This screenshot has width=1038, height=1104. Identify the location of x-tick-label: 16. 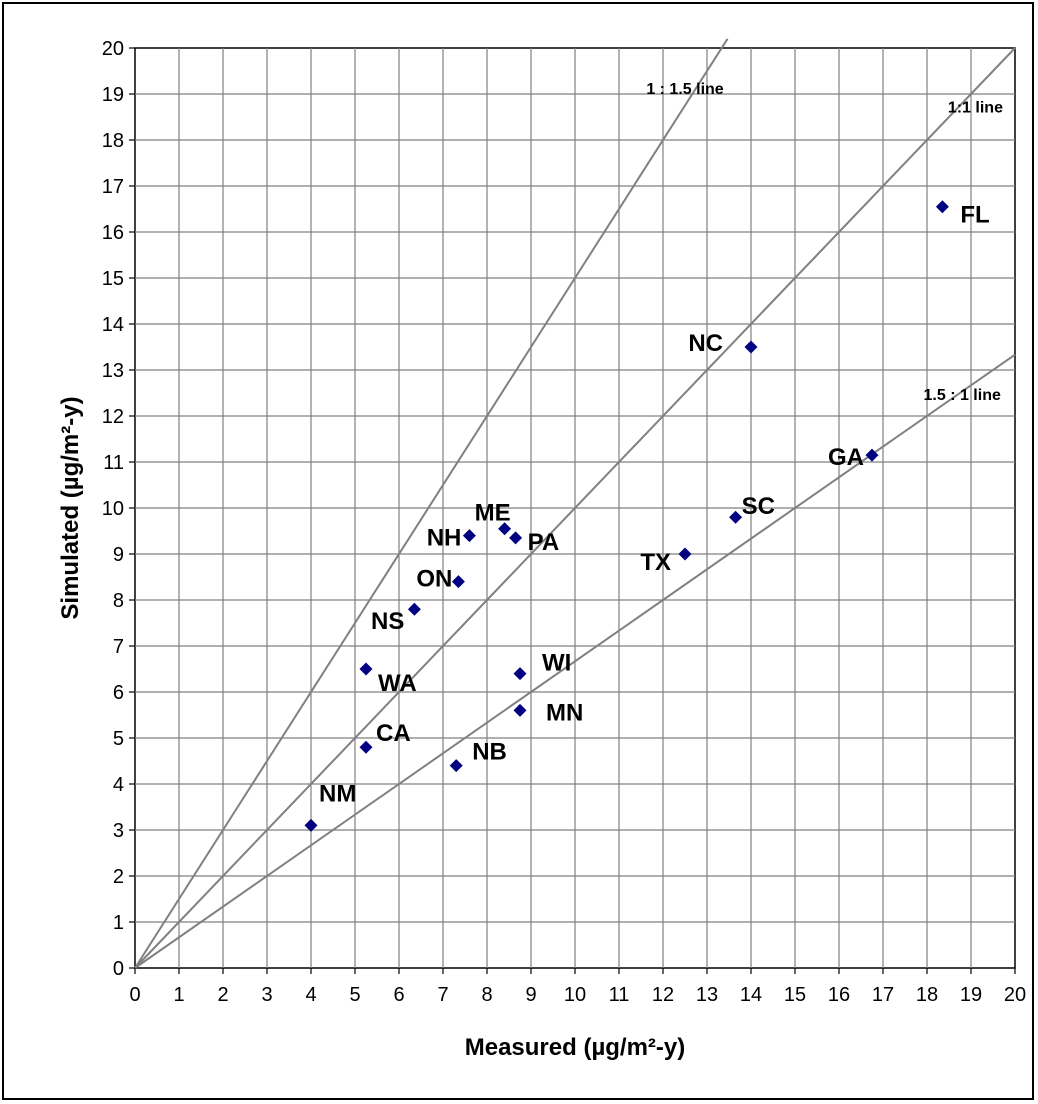
(839, 995).